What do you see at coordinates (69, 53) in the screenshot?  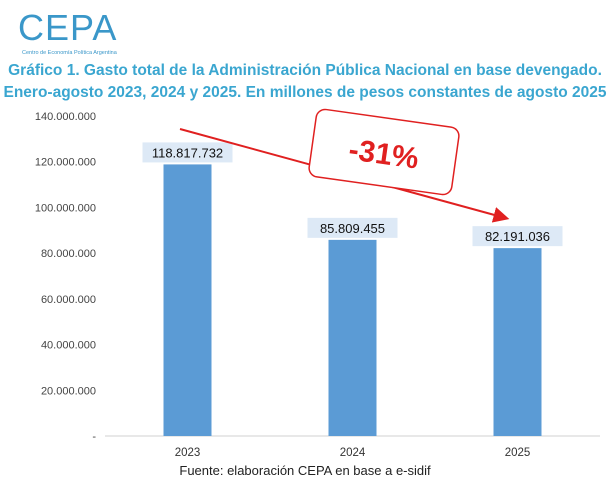 I see `logo-subtitle: Centro de Economía Política Argentina` at bounding box center [69, 53].